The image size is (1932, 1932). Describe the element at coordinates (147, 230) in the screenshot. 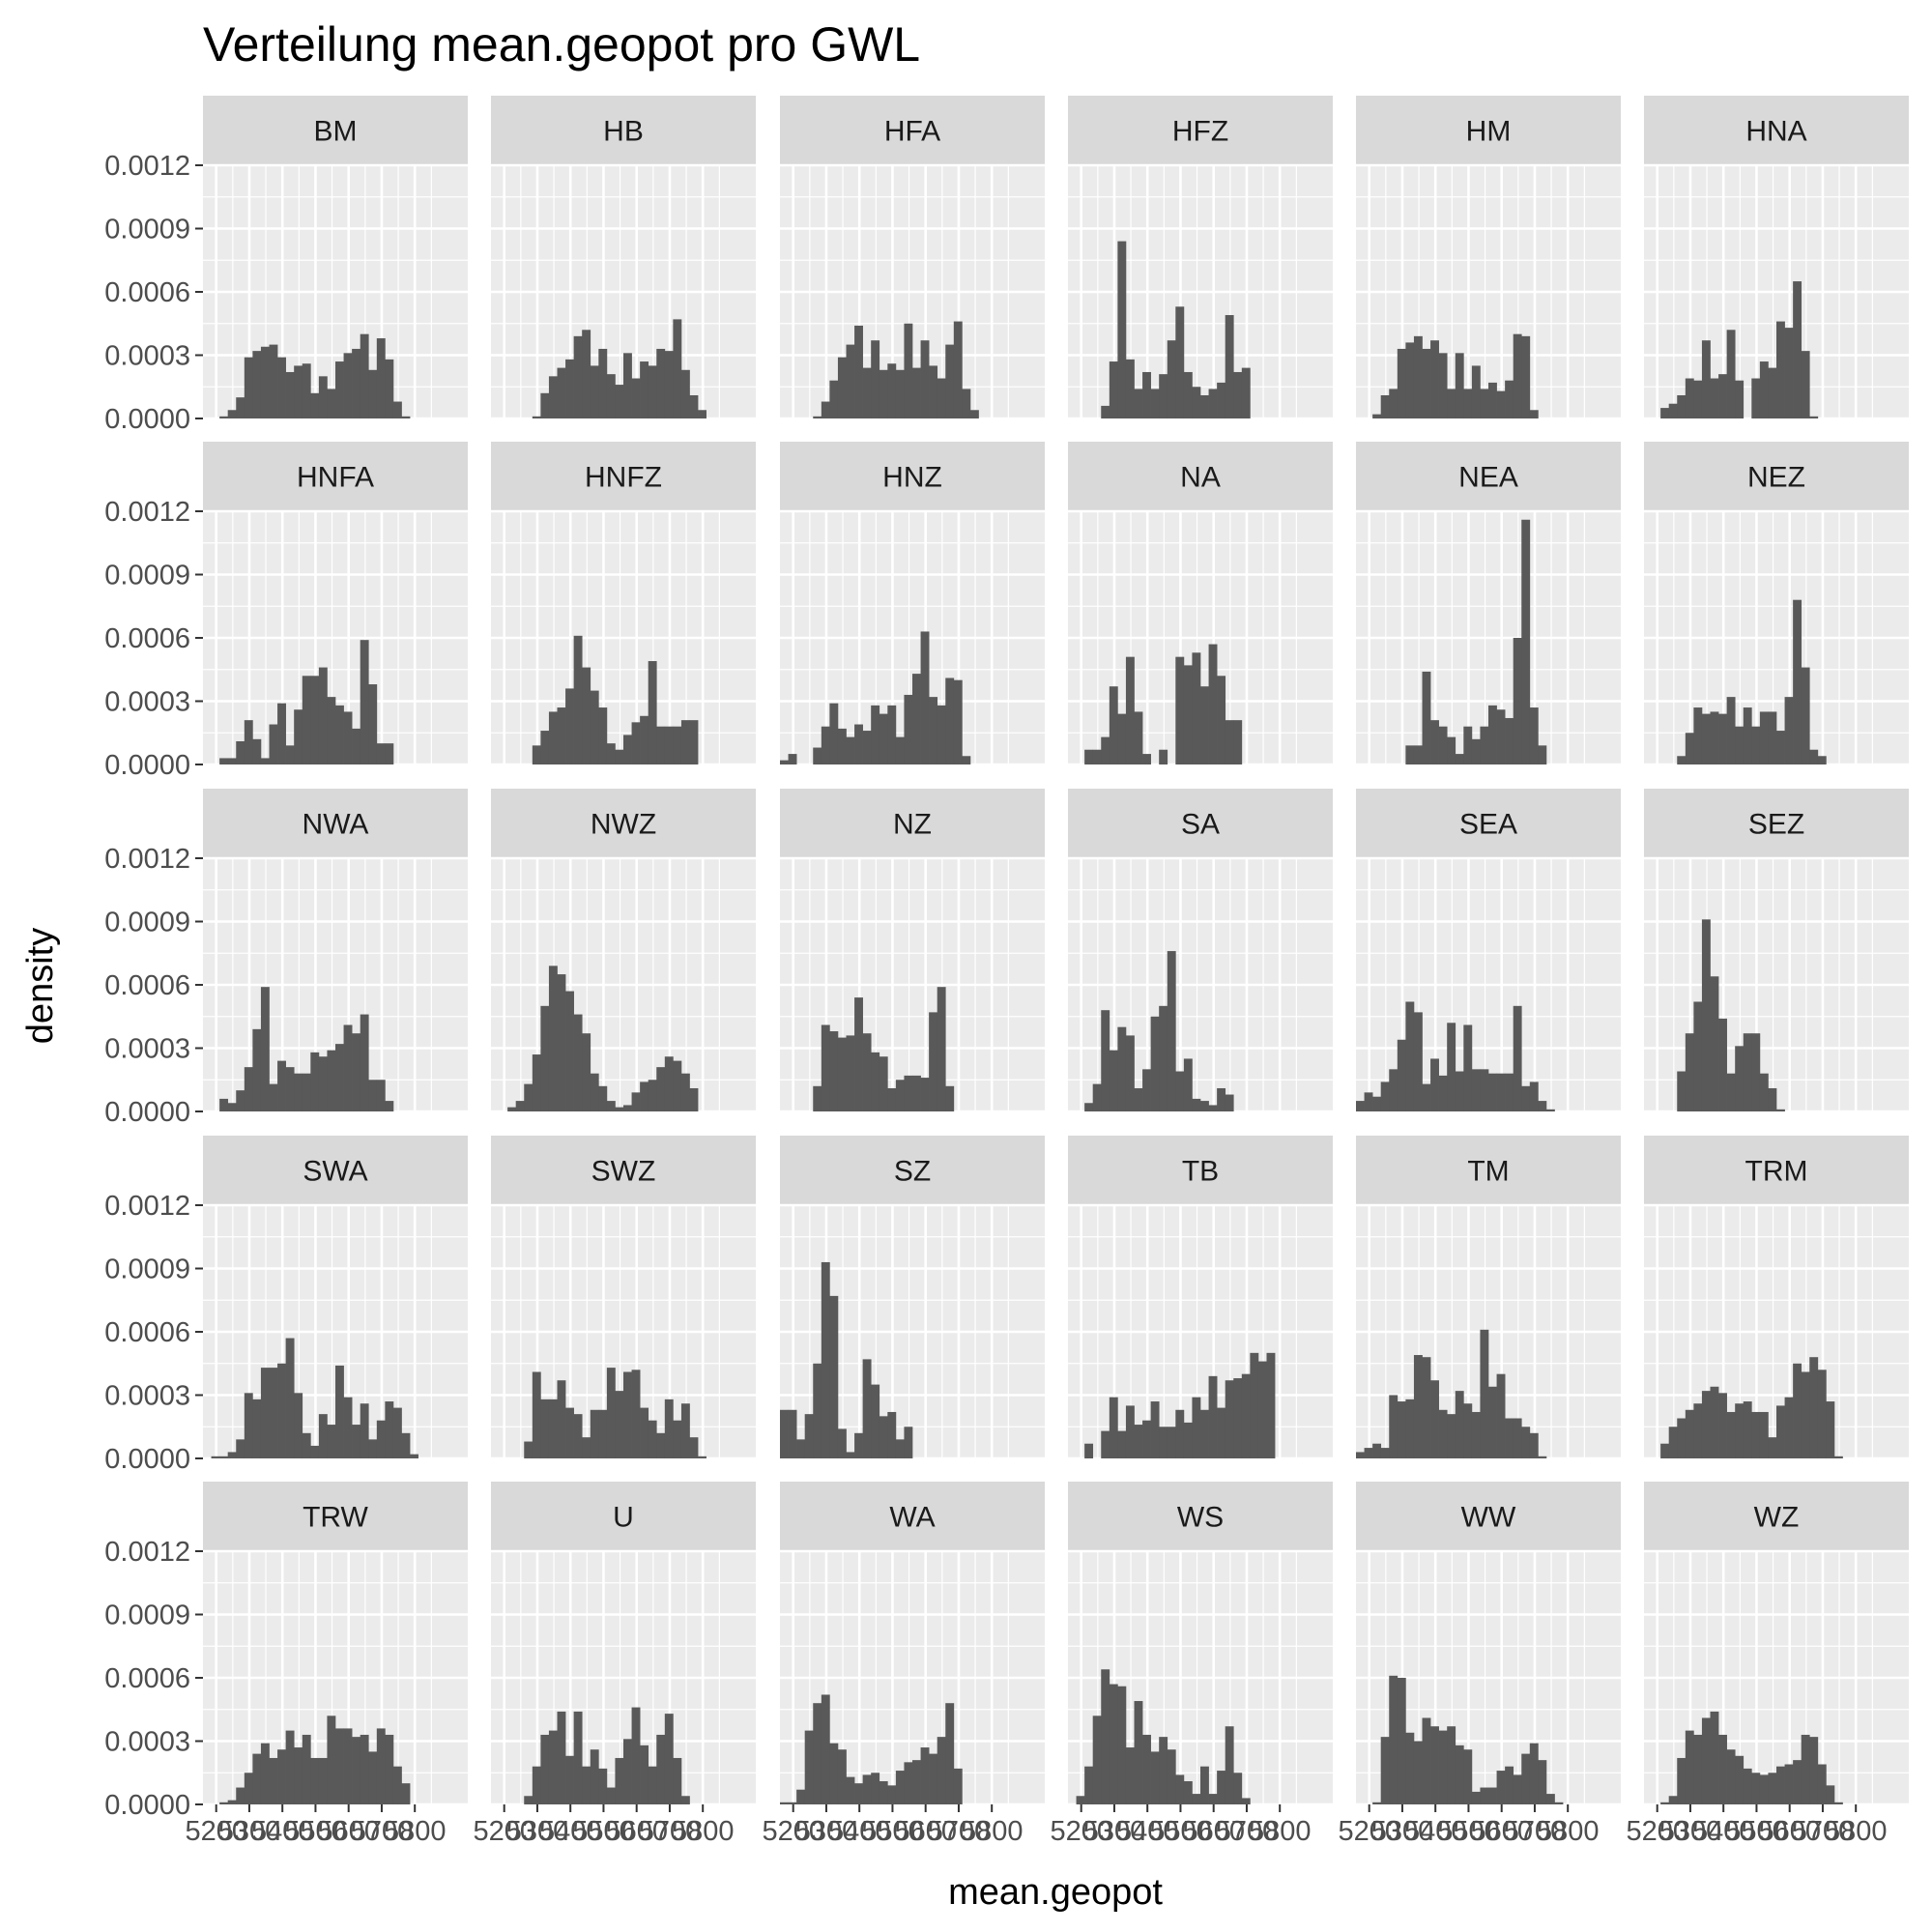

I see `y-tick-label: 0.0009` at that location.